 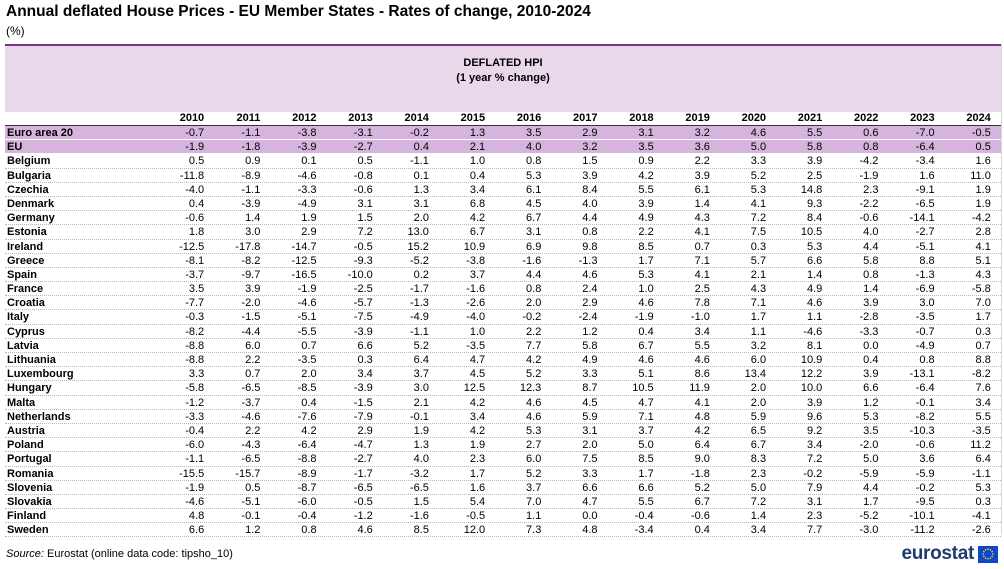 What do you see at coordinates (25, 445) in the screenshot?
I see `row-label: Poland` at bounding box center [25, 445].